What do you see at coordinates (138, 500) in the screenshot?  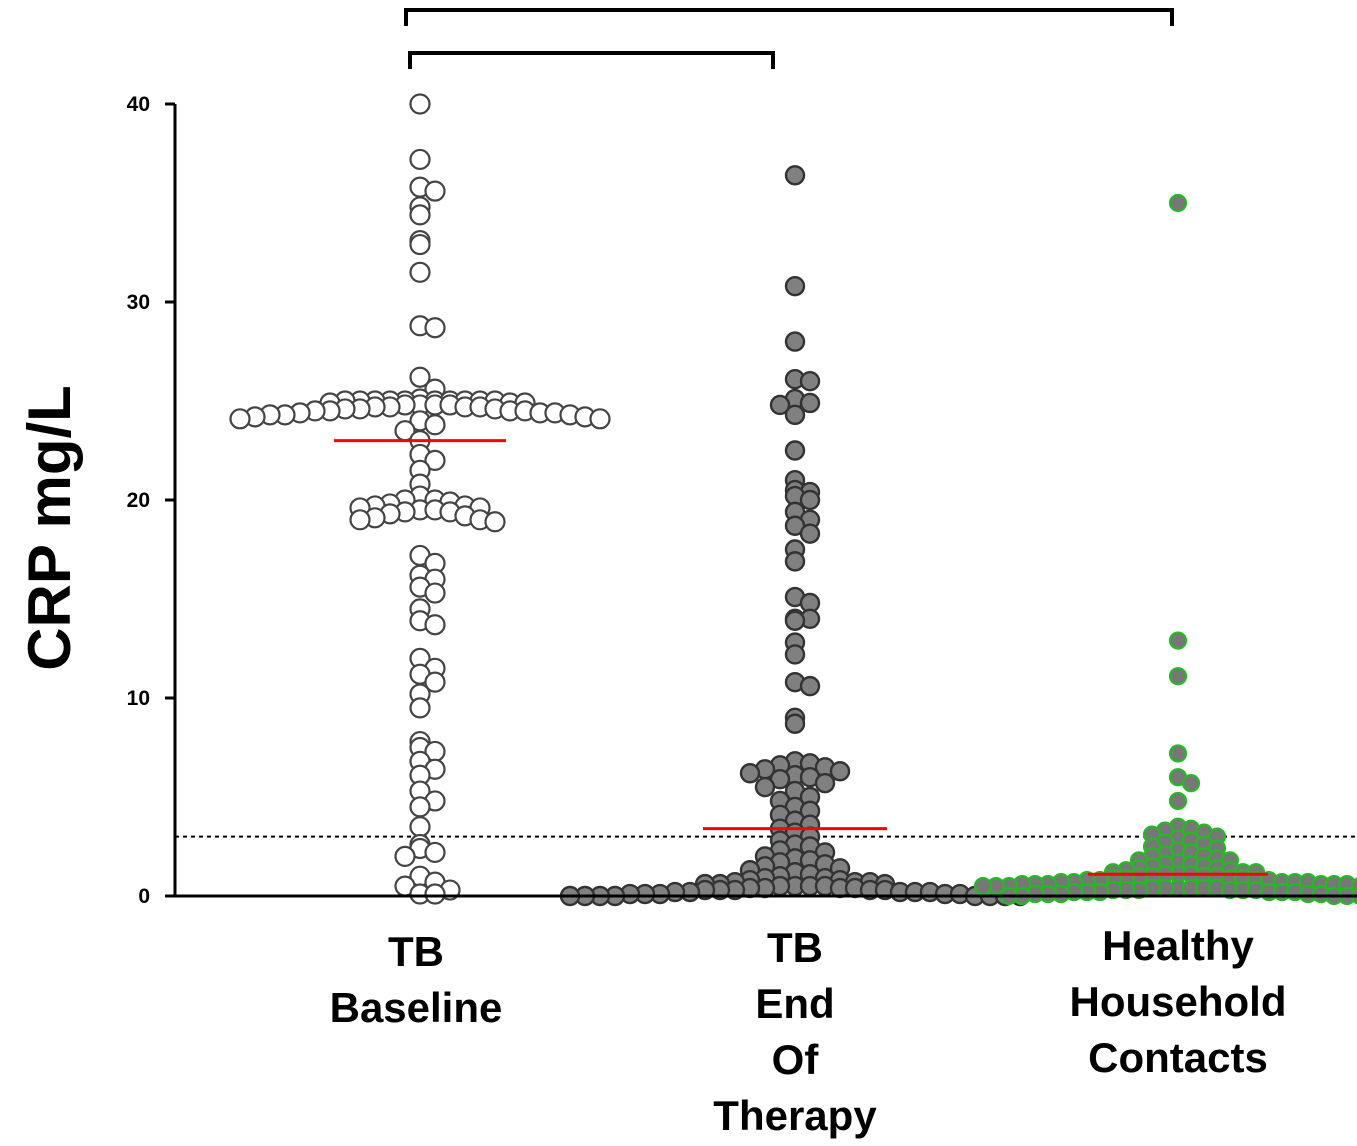 I see `y-tick-label: 20` at bounding box center [138, 500].